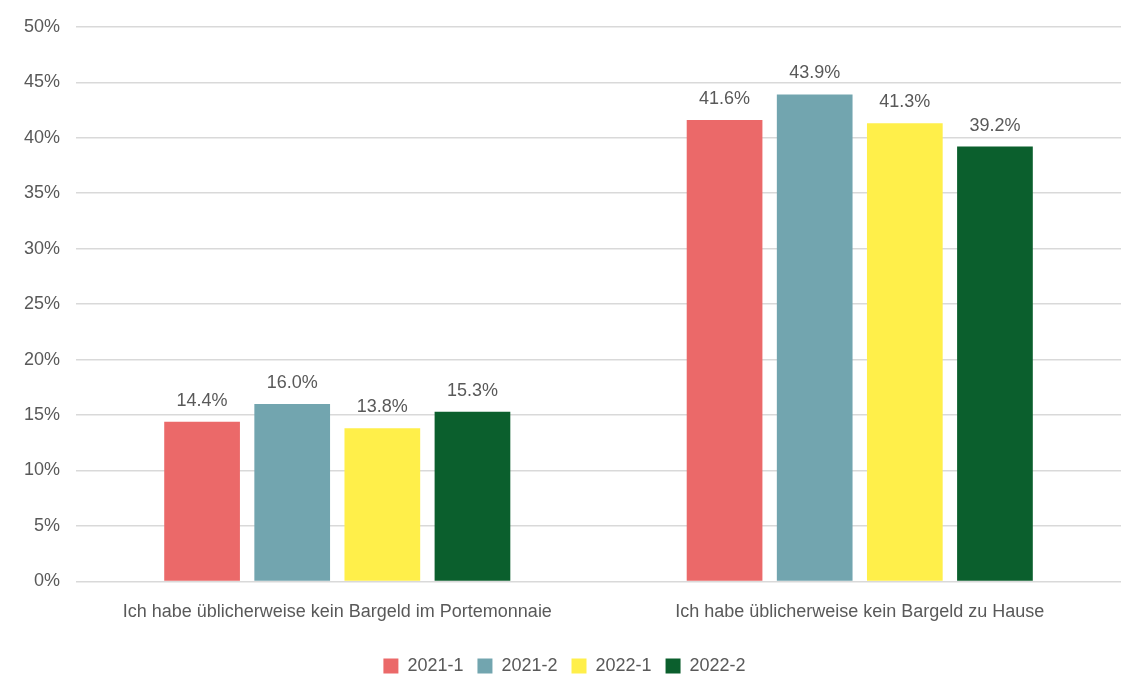  What do you see at coordinates (42, 247) in the screenshot?
I see `y-tick-label: 30%` at bounding box center [42, 247].